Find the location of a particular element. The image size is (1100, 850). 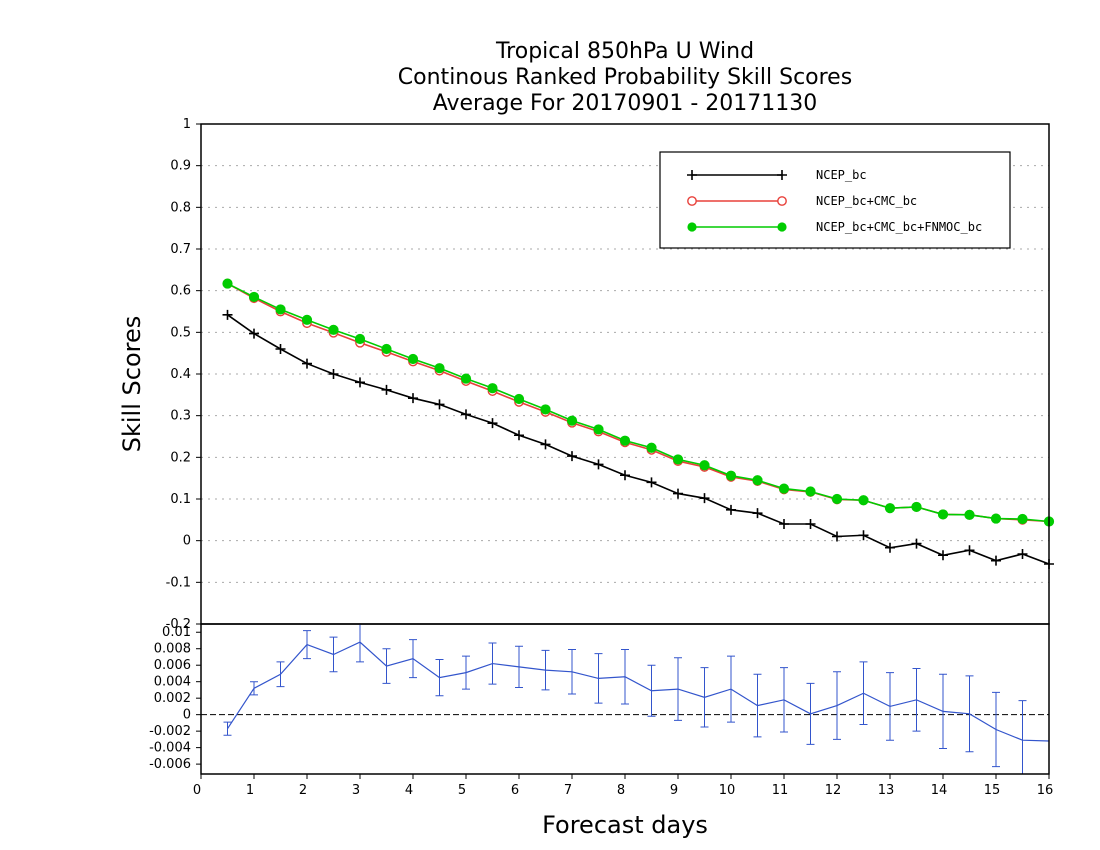

x-tick-label: 11 is located at coordinates (780, 790).